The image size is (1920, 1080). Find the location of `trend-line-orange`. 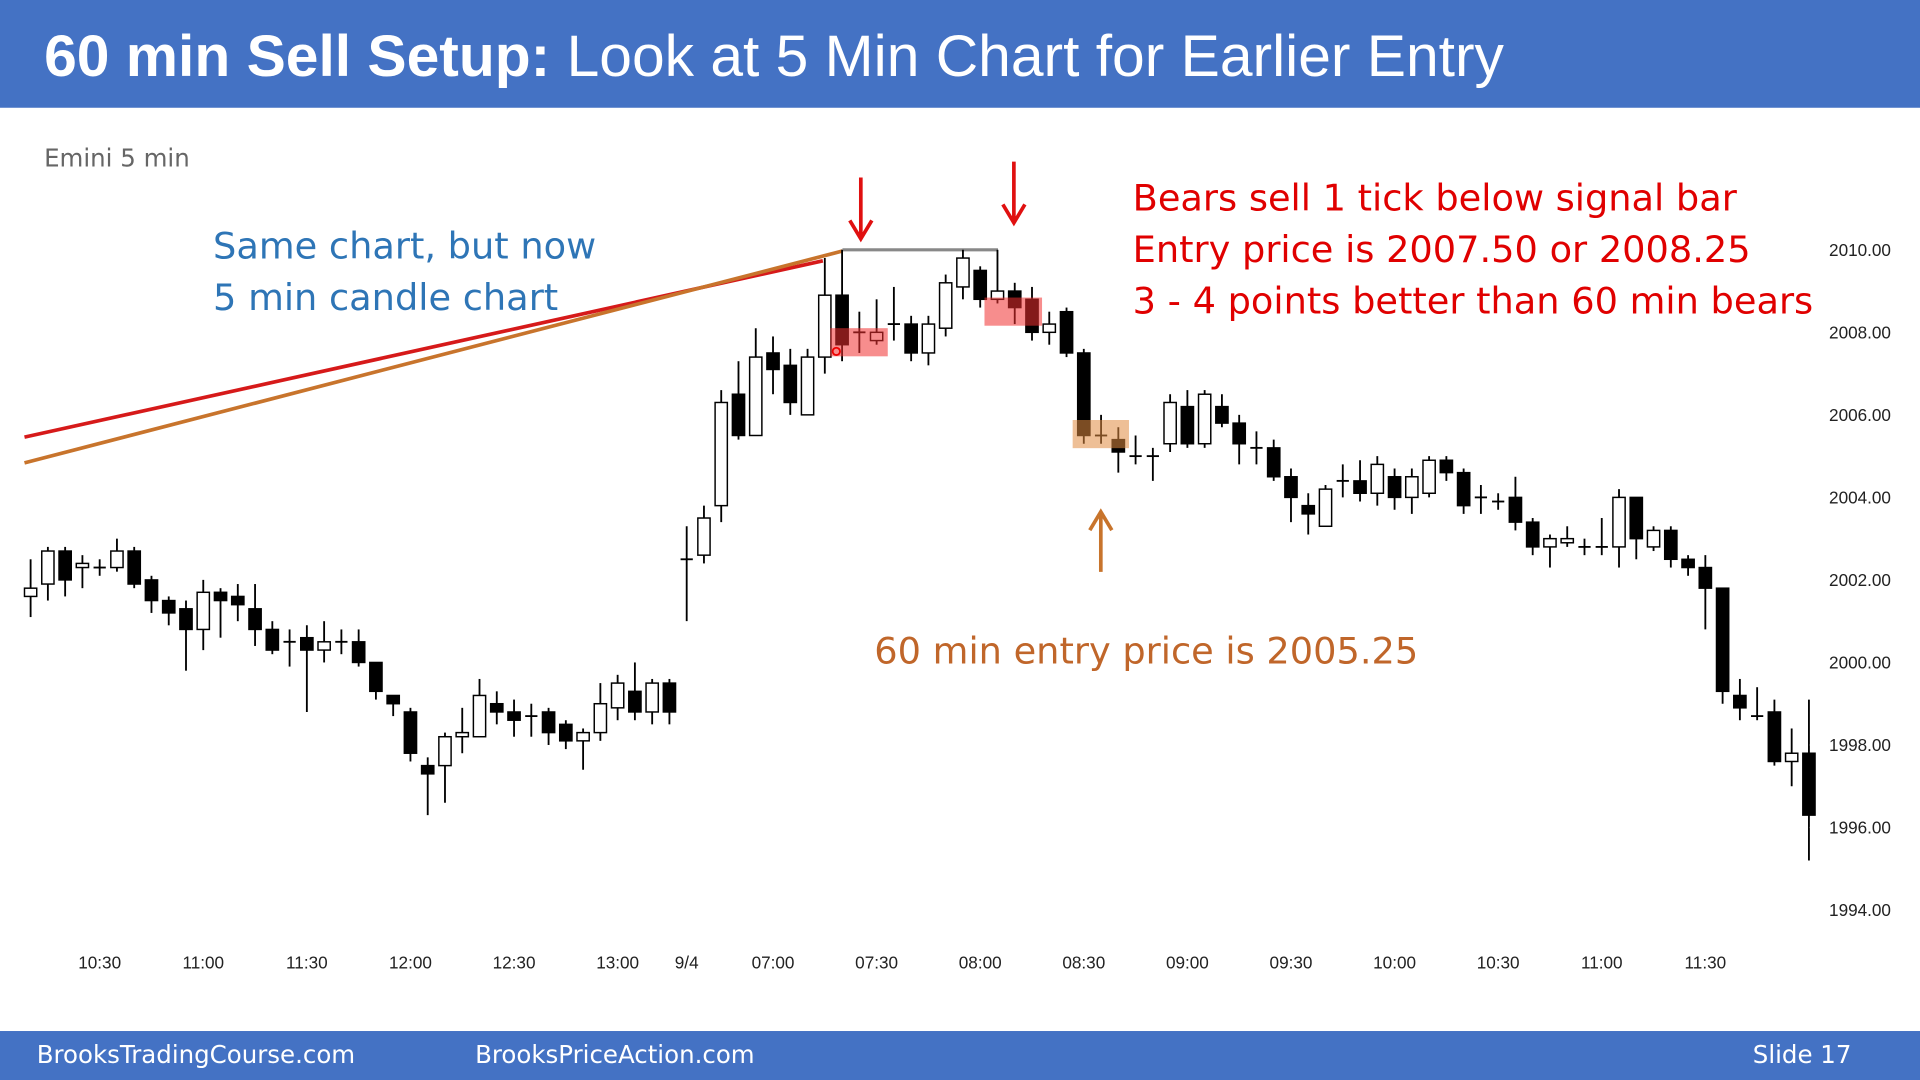

trend-line-orange is located at coordinates (433, 357).